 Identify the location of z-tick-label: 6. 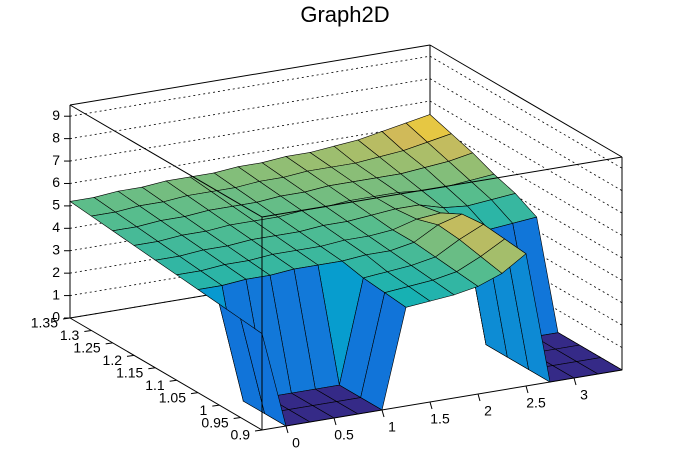
(56, 182).